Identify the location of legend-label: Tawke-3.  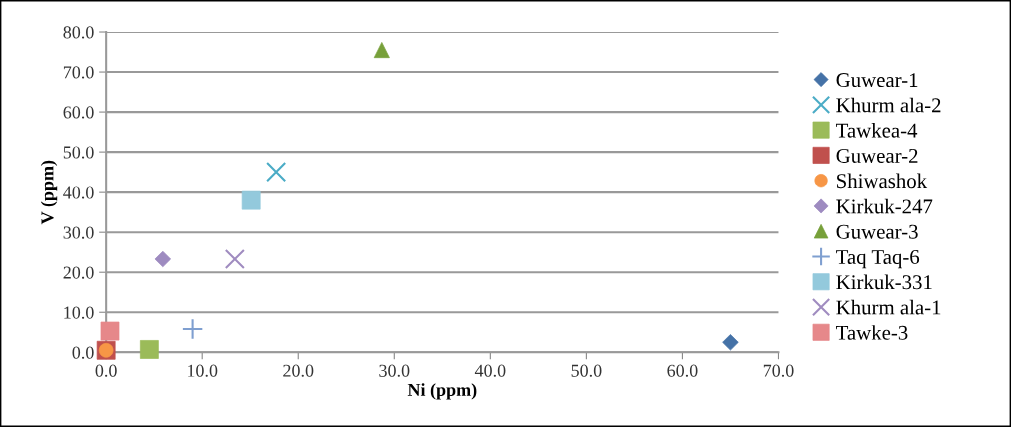
(872, 332).